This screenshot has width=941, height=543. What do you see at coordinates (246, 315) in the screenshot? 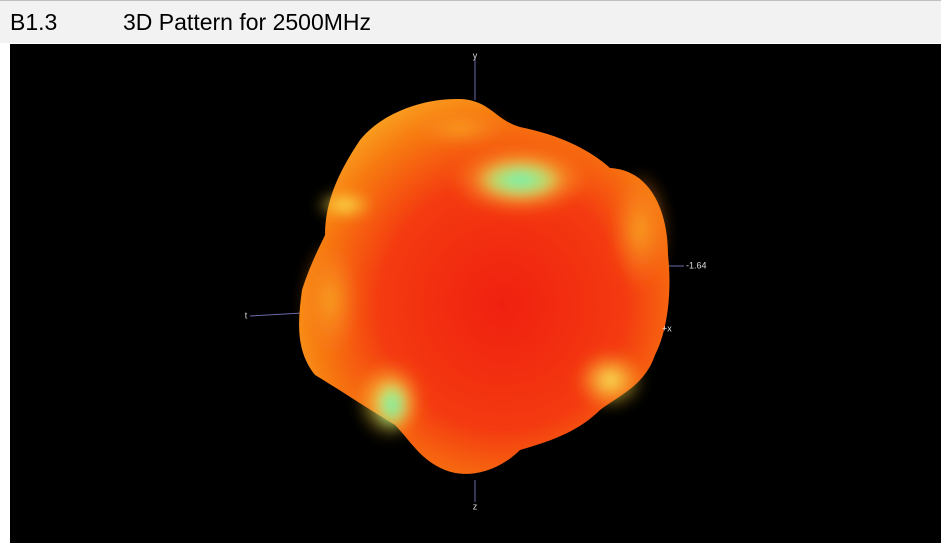
I see `axis-label: t` at bounding box center [246, 315].